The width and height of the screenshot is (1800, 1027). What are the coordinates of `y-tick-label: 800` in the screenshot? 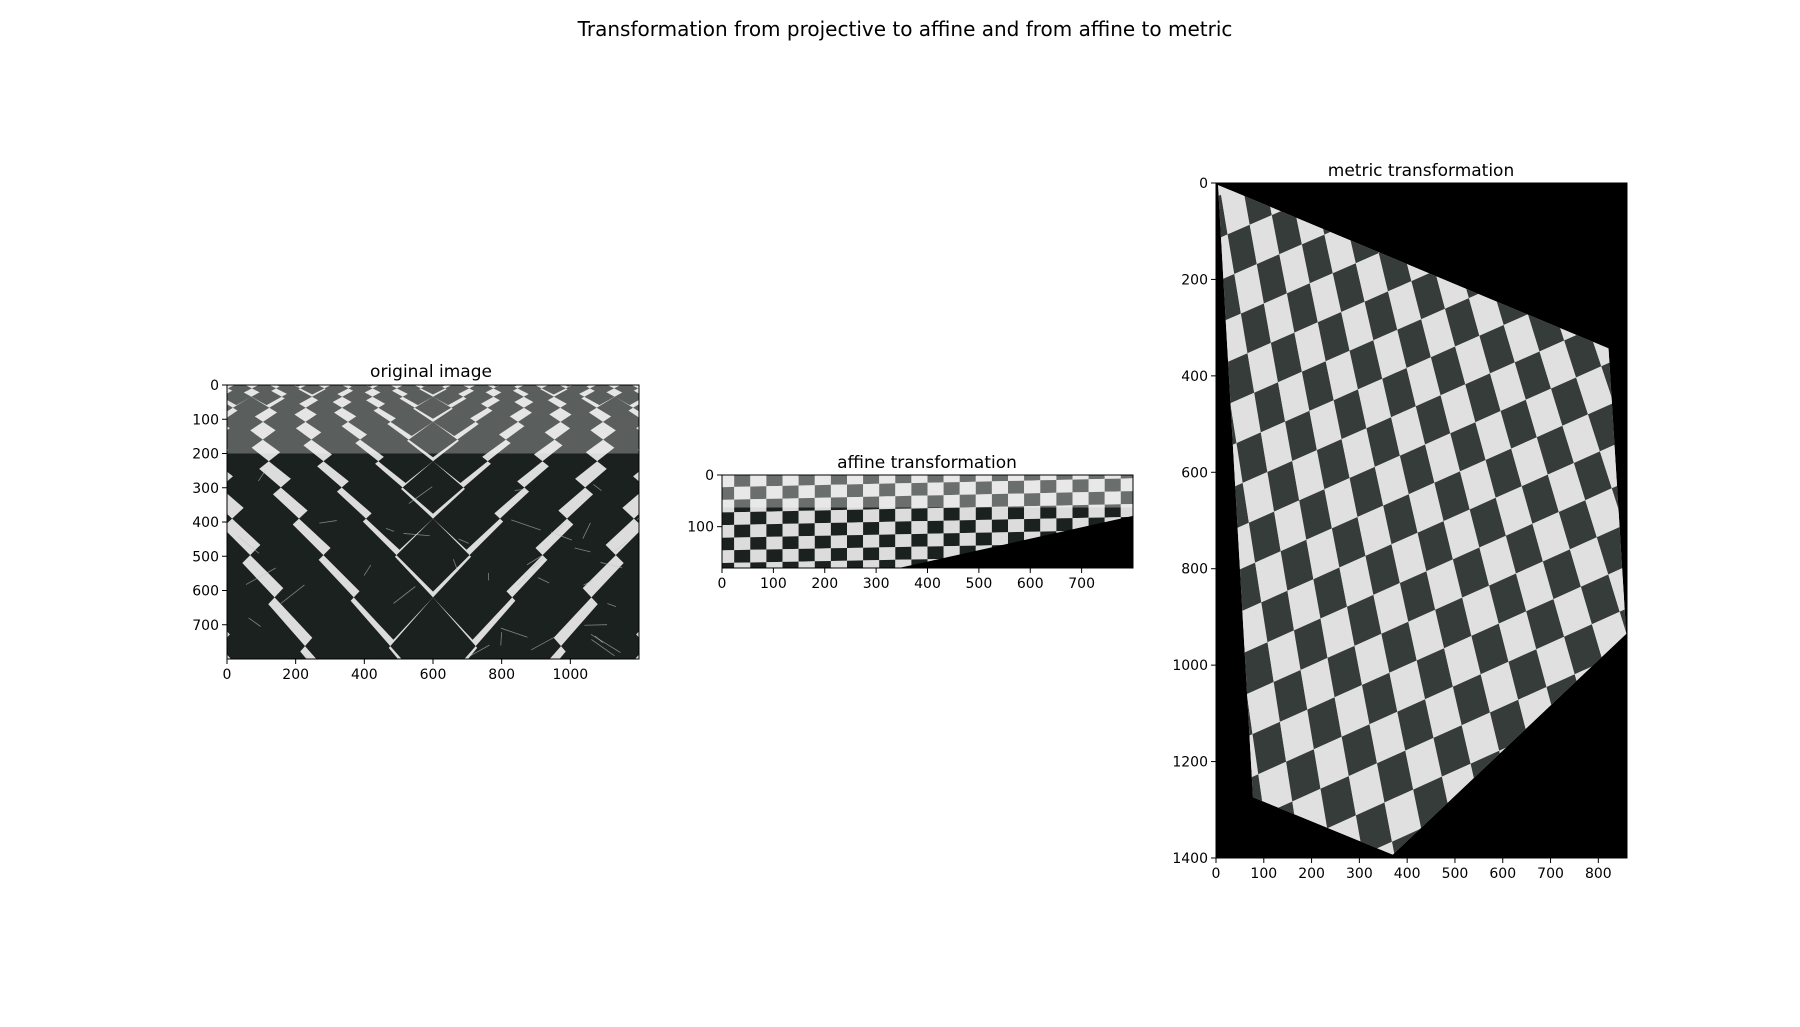 It's located at (1194, 570).